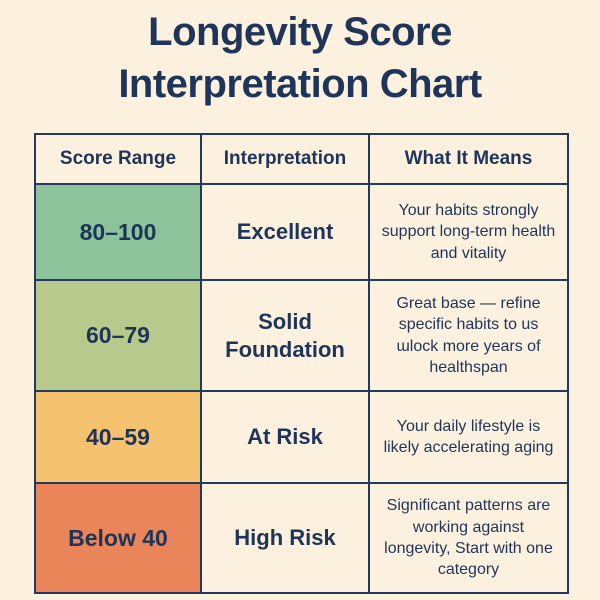 The height and width of the screenshot is (600, 600). I want to click on score-range-cell: 80–100, so click(118, 232).